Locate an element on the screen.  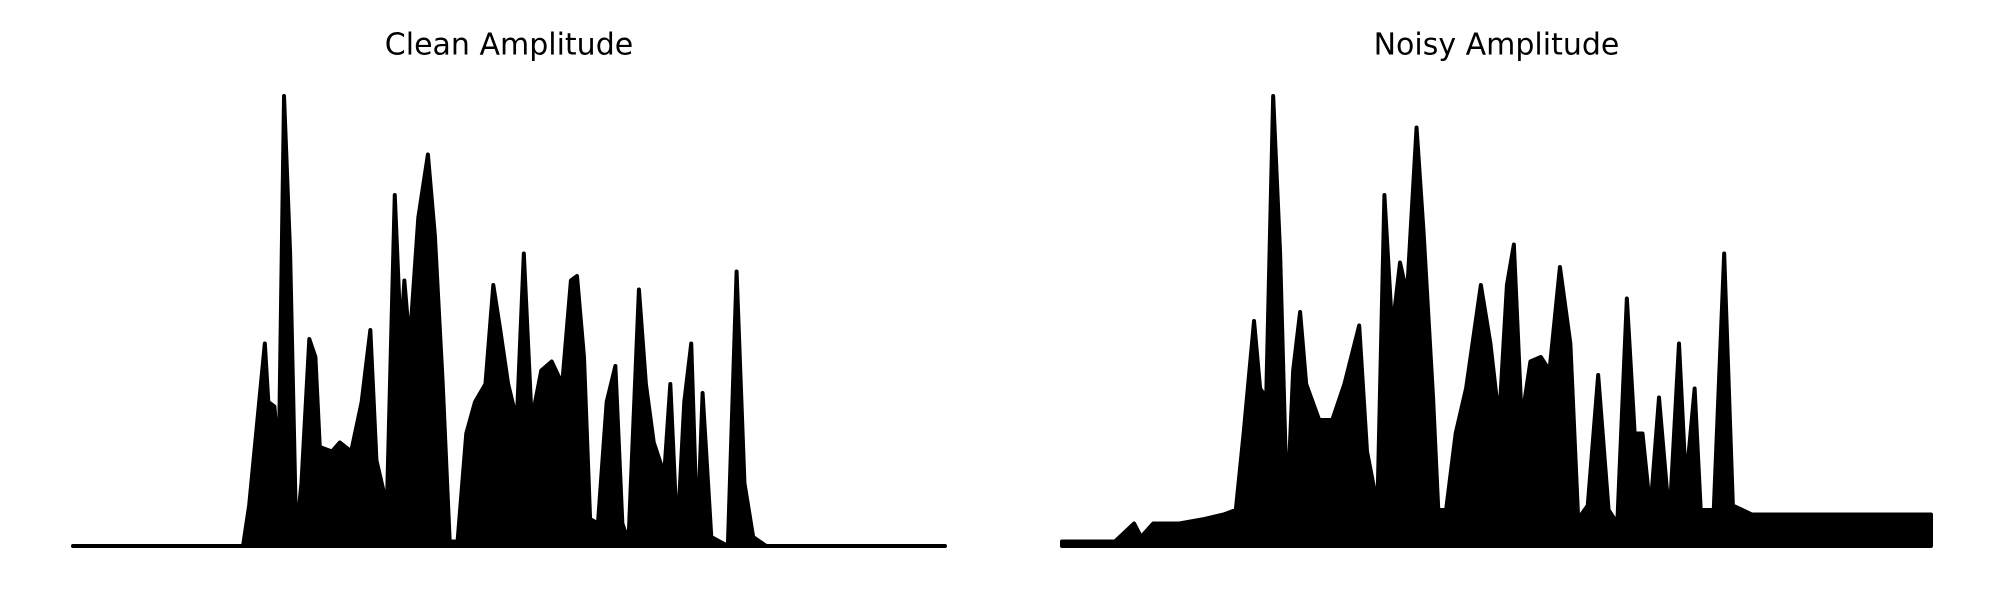
chart-title: Clean Amplitude is located at coordinates (509, 45).